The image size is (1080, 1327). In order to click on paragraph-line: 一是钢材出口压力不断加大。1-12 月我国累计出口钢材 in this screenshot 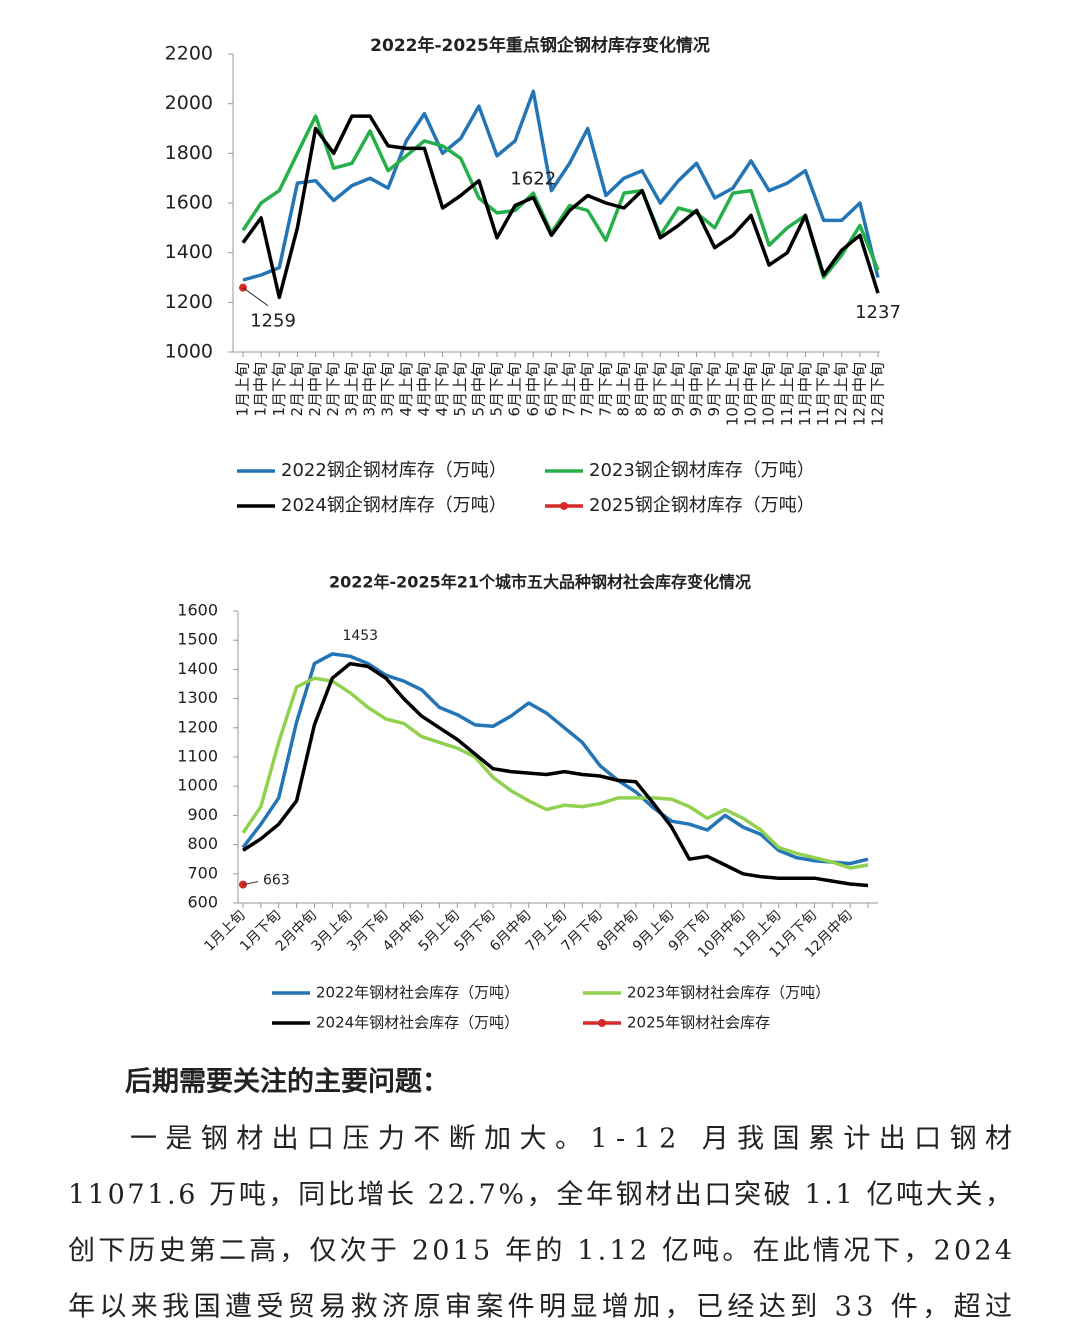, I will do `click(571, 1139)`.